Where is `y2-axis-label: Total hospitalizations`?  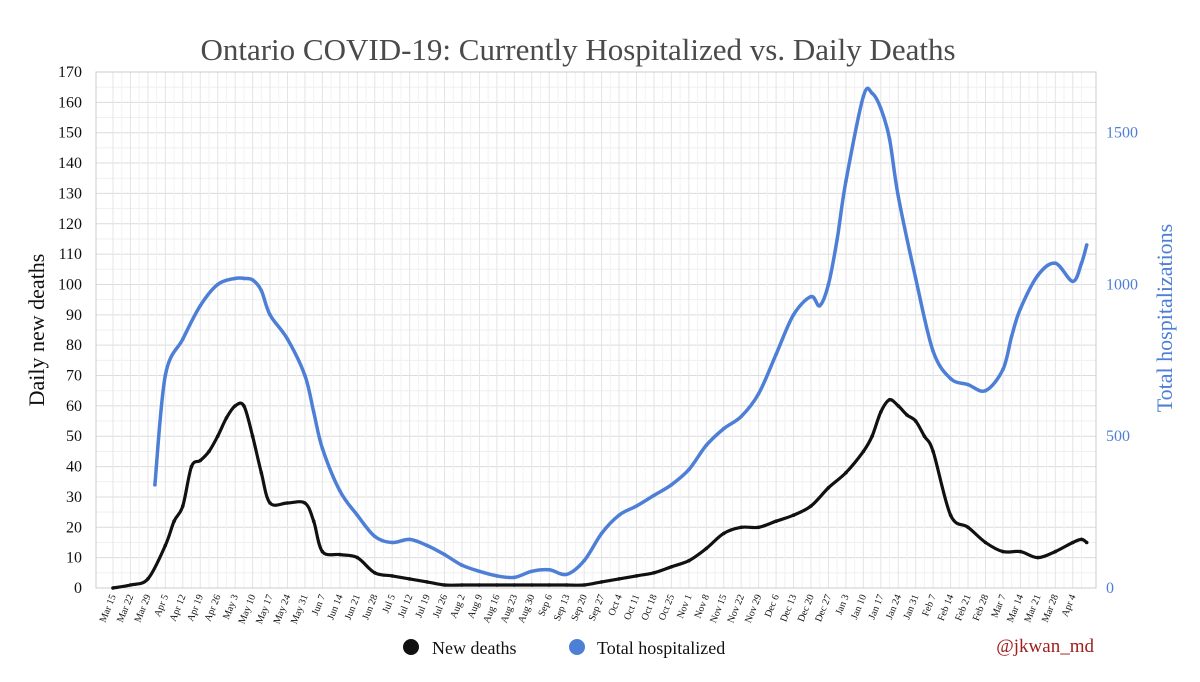 y2-axis-label: Total hospitalizations is located at coordinates (1164, 318).